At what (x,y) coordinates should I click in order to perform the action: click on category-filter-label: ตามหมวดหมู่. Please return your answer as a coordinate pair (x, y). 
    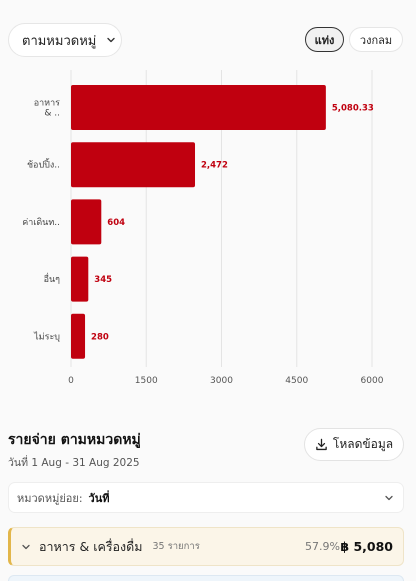
    Looking at the image, I should click on (59, 41).